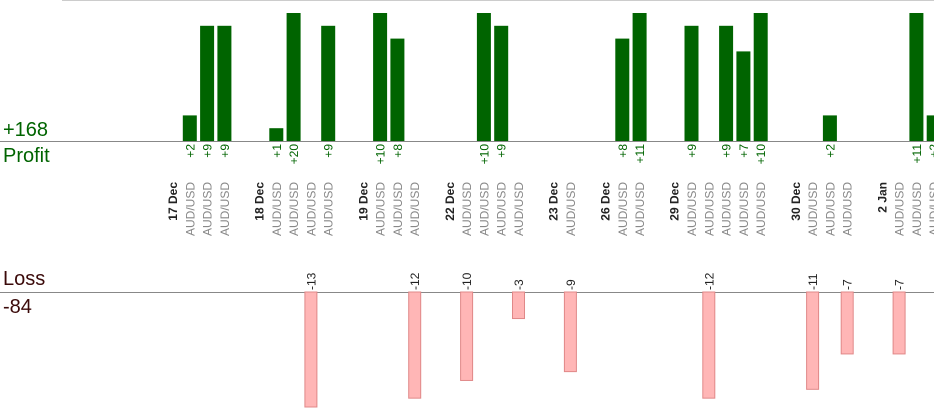 This screenshot has width=934, height=420. Describe the element at coordinates (363, 201) in the screenshot. I see `date-label: 19 Dec` at that location.